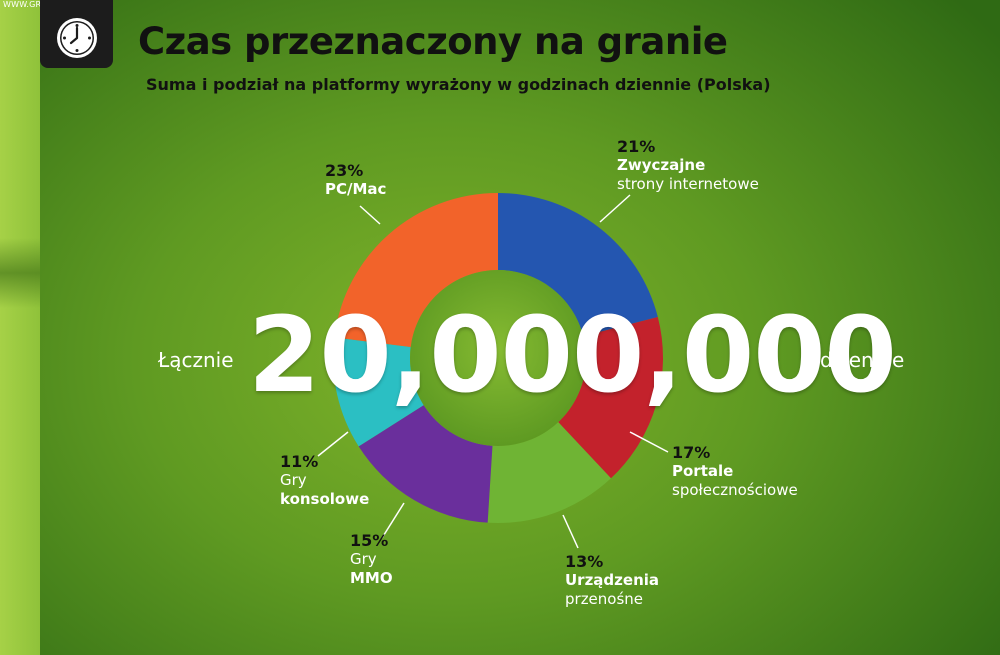  I want to click on slice-name-2-line-1: Urządzenia, so click(612, 580).